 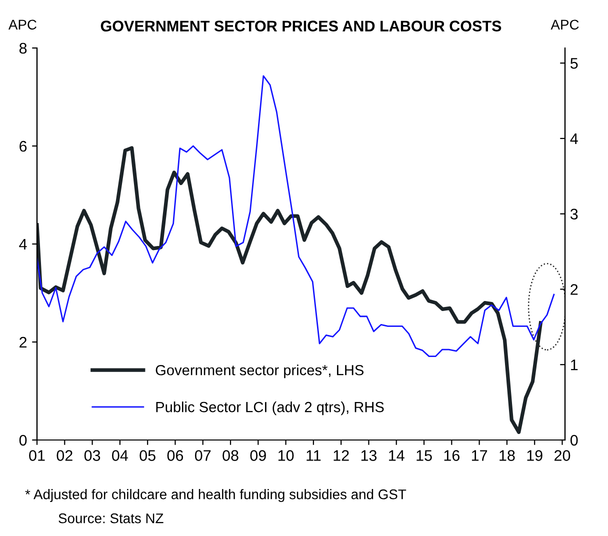 What do you see at coordinates (215, 495) in the screenshot?
I see `text: * Adjusted for childcare and health funding subsidies and GST` at bounding box center [215, 495].